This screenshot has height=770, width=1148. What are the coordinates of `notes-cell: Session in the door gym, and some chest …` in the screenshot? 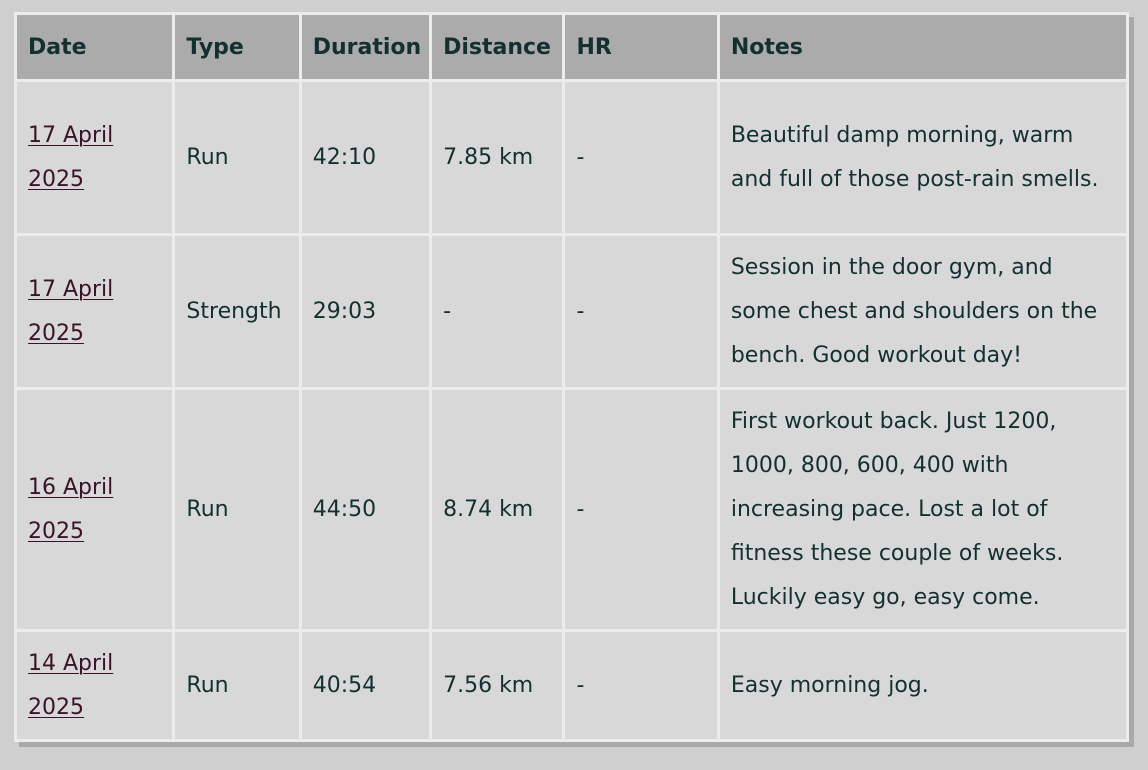 It's located at (922, 311).